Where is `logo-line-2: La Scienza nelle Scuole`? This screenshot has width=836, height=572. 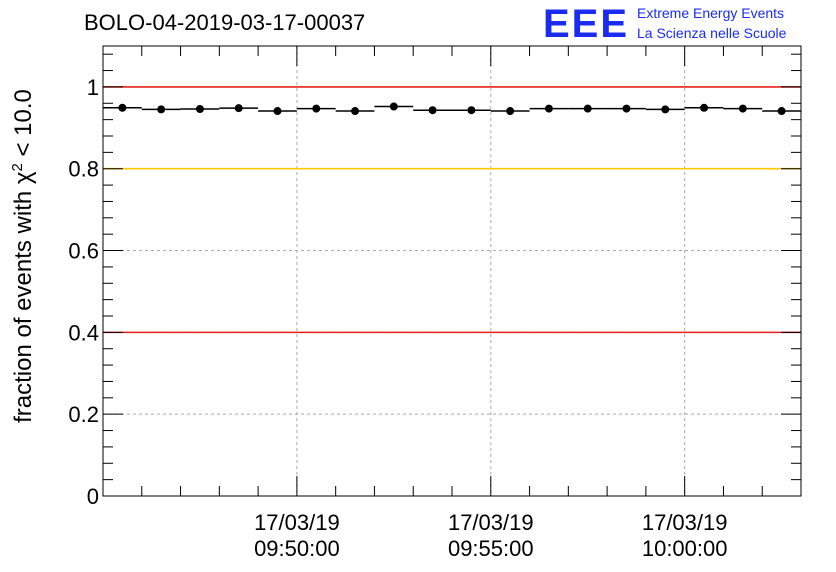
logo-line-2: La Scienza nelle Scuole is located at coordinates (712, 33).